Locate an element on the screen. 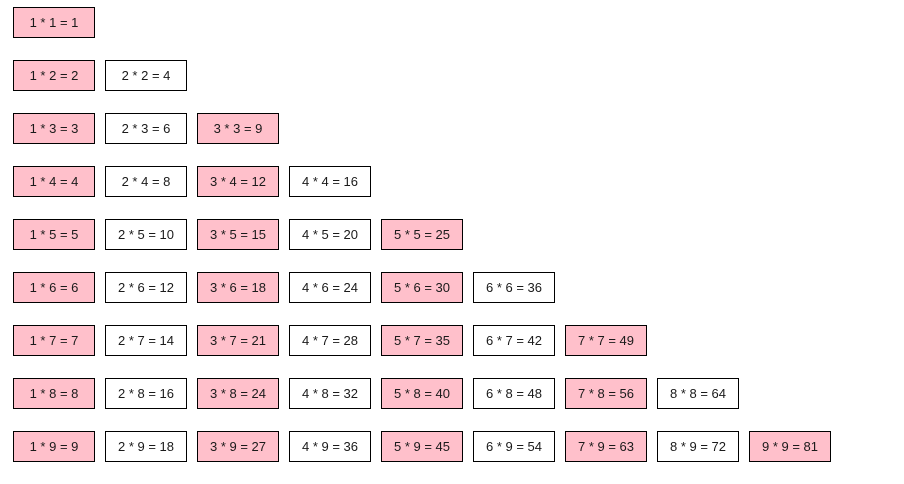 Image resolution: width=904 pixels, height=484 pixels. table-cell: 1 * 2 = 2 is located at coordinates (54, 75).